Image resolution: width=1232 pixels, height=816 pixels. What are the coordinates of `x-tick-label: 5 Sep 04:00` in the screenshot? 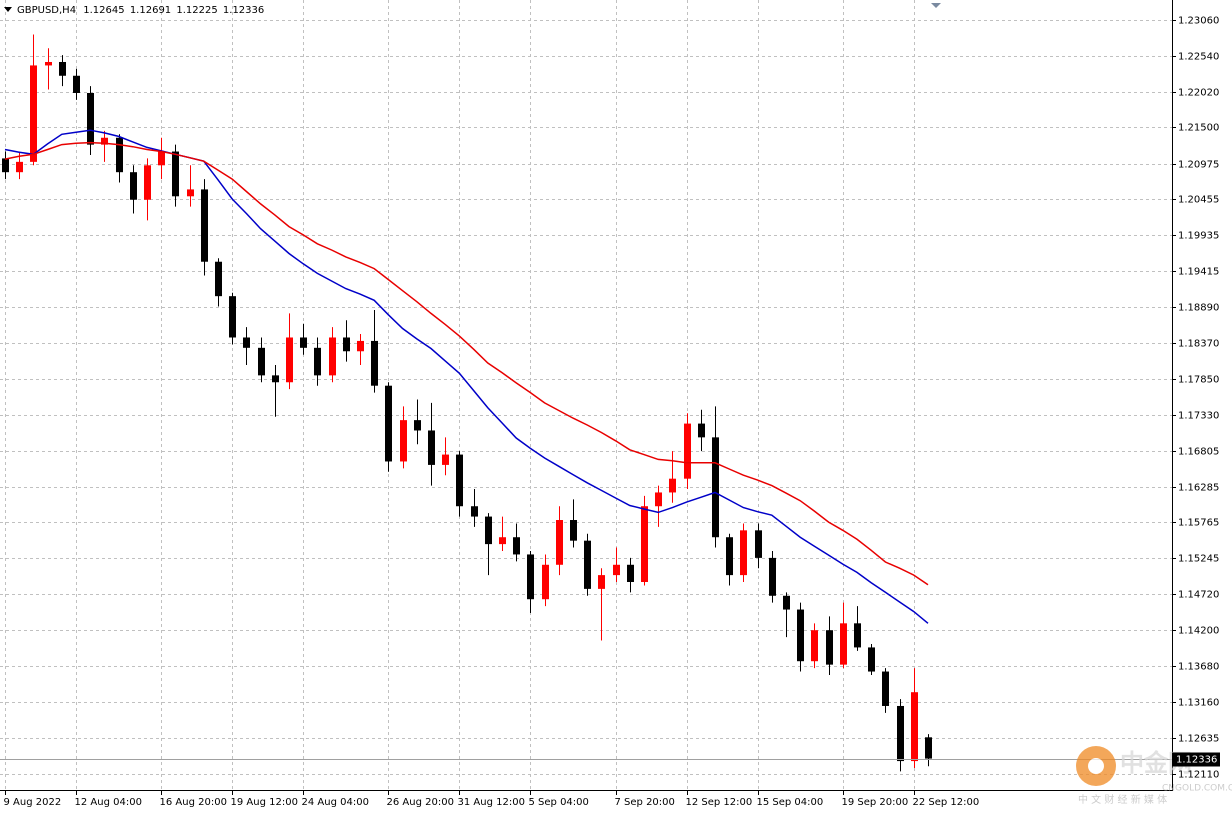 It's located at (559, 802).